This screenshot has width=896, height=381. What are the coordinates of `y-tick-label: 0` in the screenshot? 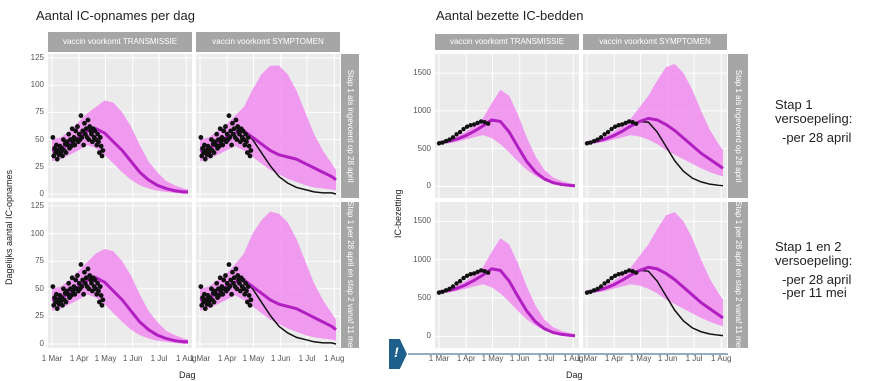 It's located at (41, 343).